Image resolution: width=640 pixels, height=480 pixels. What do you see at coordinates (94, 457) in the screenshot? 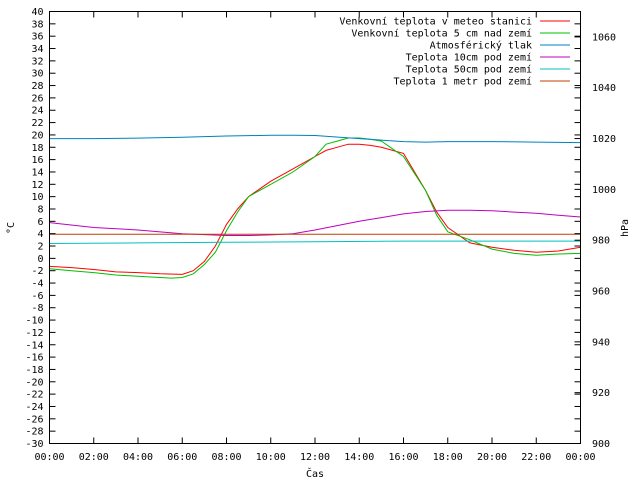
I see `x-tick-label: 02:00` at bounding box center [94, 457].